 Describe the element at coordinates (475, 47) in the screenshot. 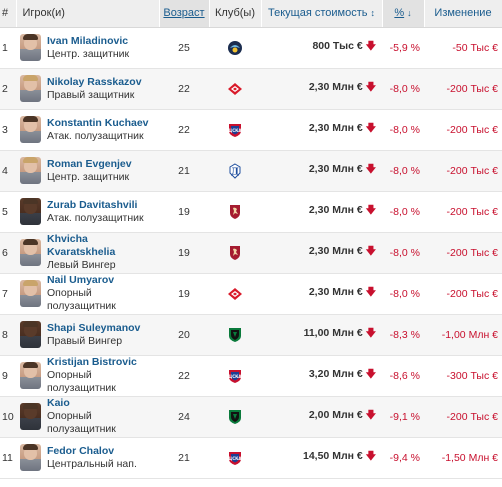

I see `value-change: -50 Тыс €` at that location.